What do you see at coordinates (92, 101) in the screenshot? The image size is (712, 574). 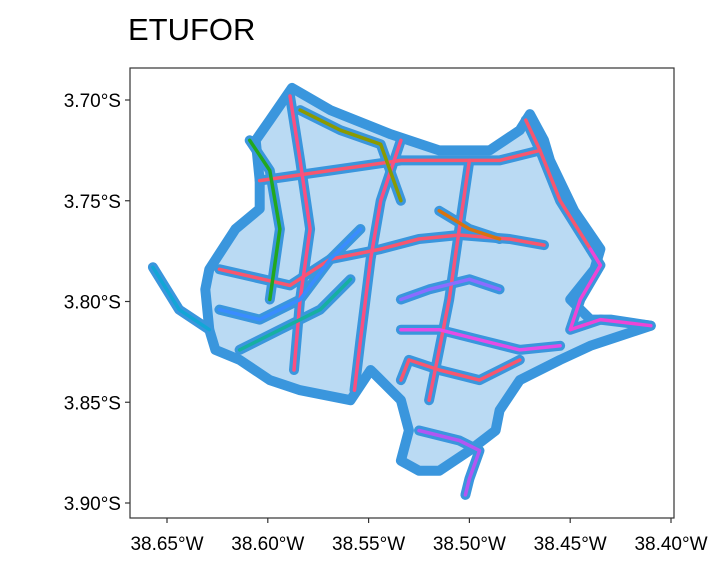 I see `y-tick-label: 3.70°S` at bounding box center [92, 101].